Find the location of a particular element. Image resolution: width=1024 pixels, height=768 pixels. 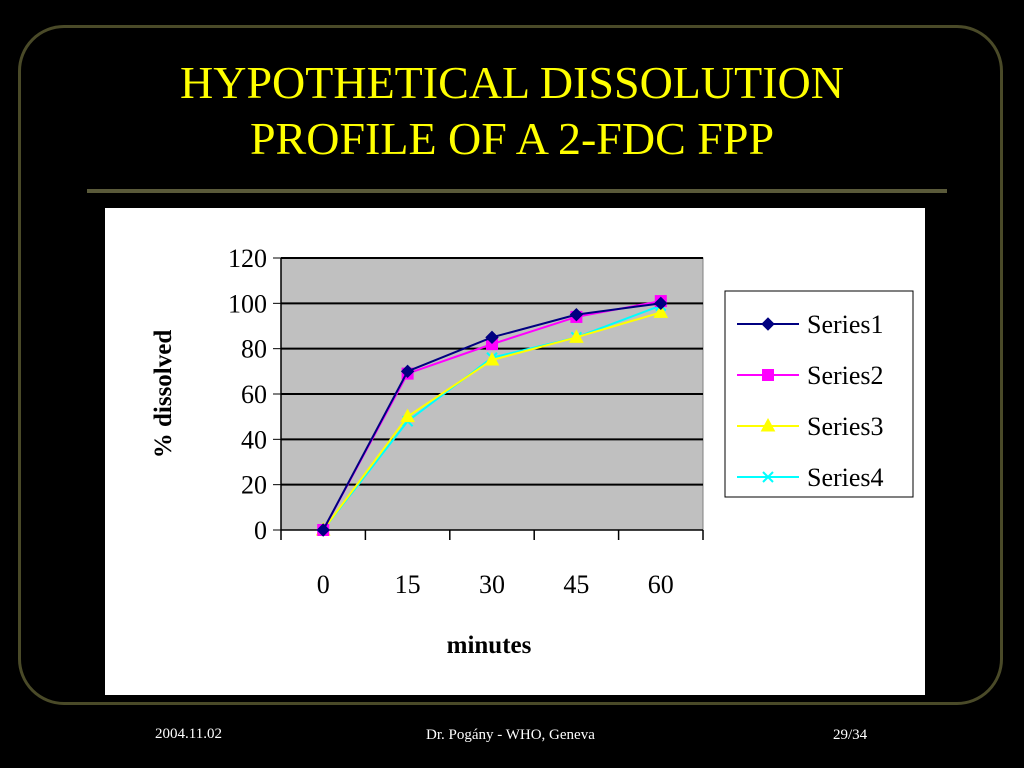

legend-label: Series3 is located at coordinates (845, 426).